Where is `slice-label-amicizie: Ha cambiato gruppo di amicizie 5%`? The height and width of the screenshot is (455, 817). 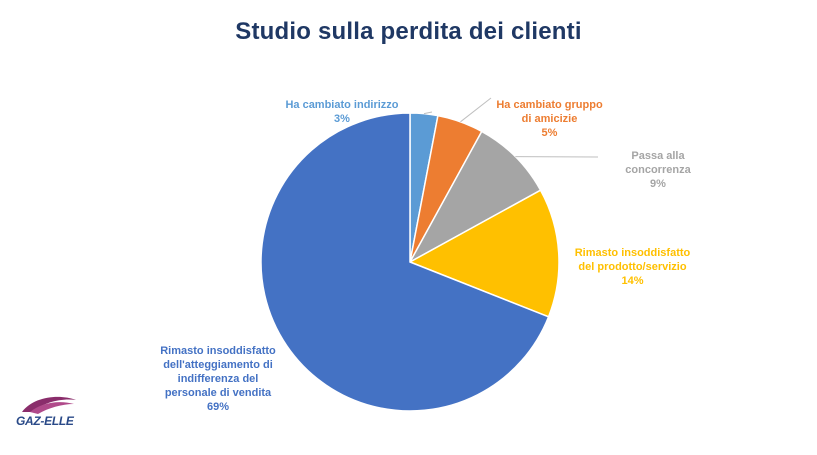
slice-label-amicizie: Ha cambiato gruppo di amicizie 5% is located at coordinates (549, 119).